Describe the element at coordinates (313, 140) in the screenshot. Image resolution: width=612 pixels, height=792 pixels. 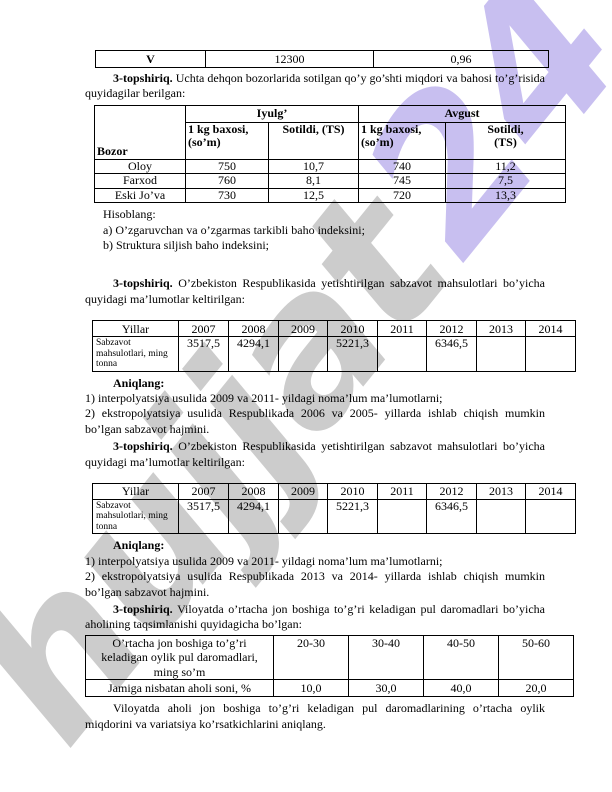
I see `july-sold-header: Sotildi, (TS)` at that location.